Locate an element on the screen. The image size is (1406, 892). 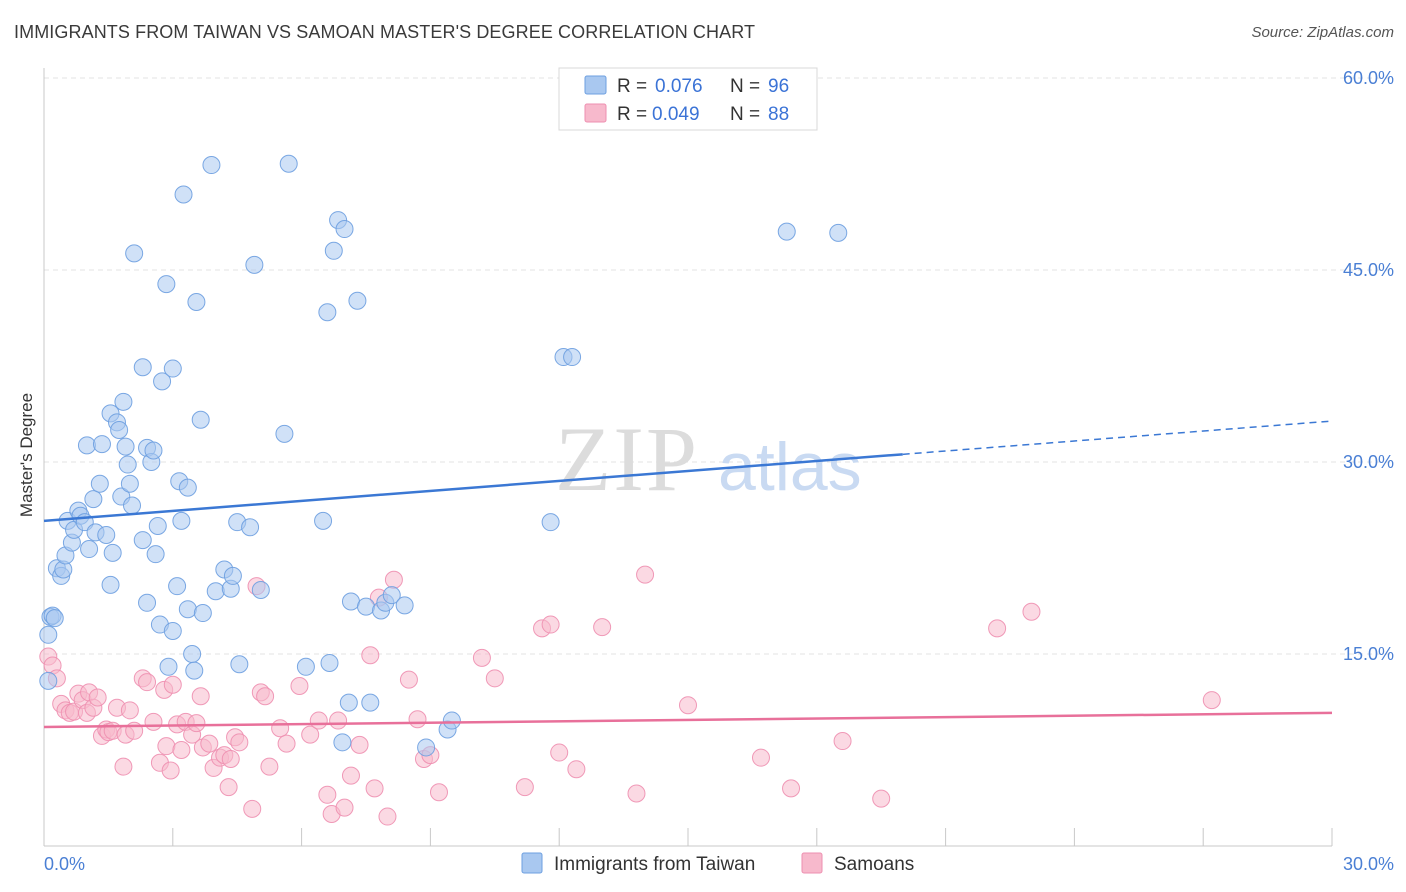
x-tick-marks is located at coordinates (688, 837).